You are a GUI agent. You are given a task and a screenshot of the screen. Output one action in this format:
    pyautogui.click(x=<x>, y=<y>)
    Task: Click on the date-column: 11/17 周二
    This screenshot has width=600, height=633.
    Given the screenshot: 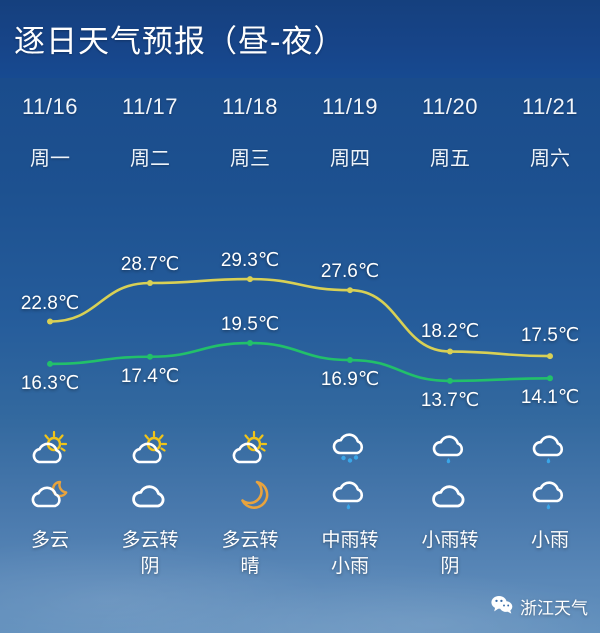 What is the action you would take?
    pyautogui.click(x=150, y=133)
    